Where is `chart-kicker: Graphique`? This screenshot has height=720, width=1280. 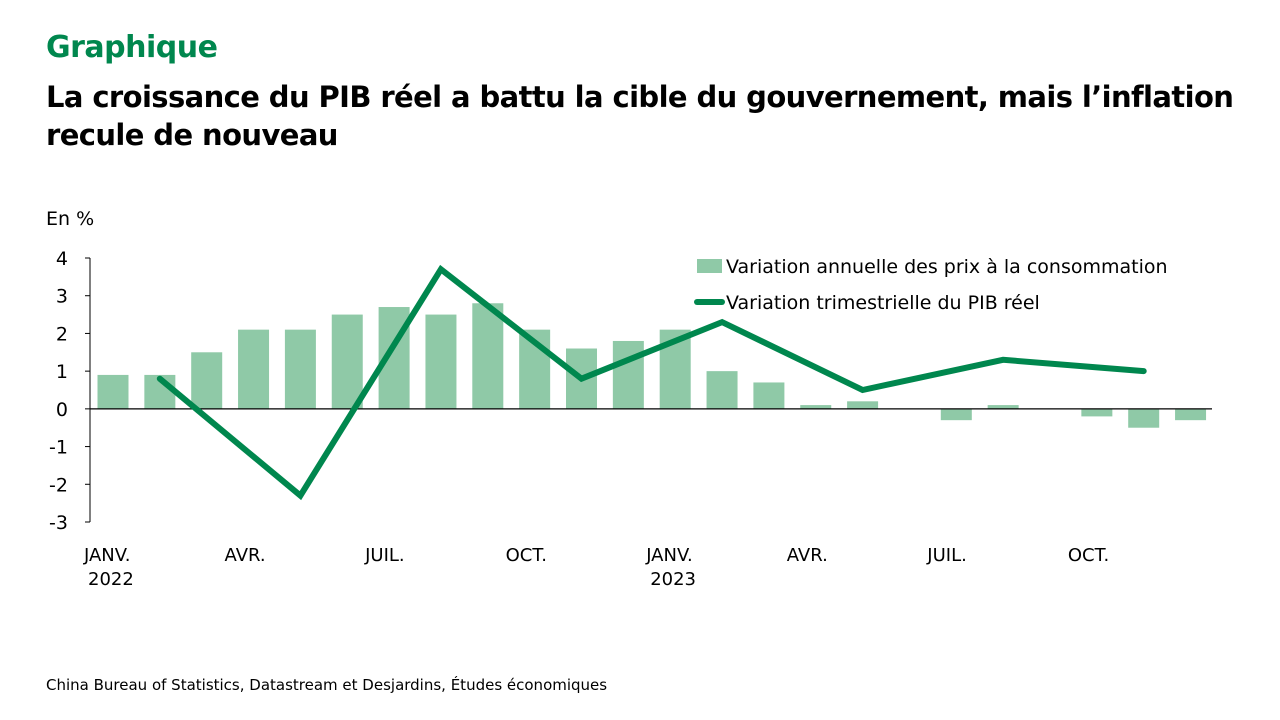 chart-kicker: Graphique is located at coordinates (132, 47).